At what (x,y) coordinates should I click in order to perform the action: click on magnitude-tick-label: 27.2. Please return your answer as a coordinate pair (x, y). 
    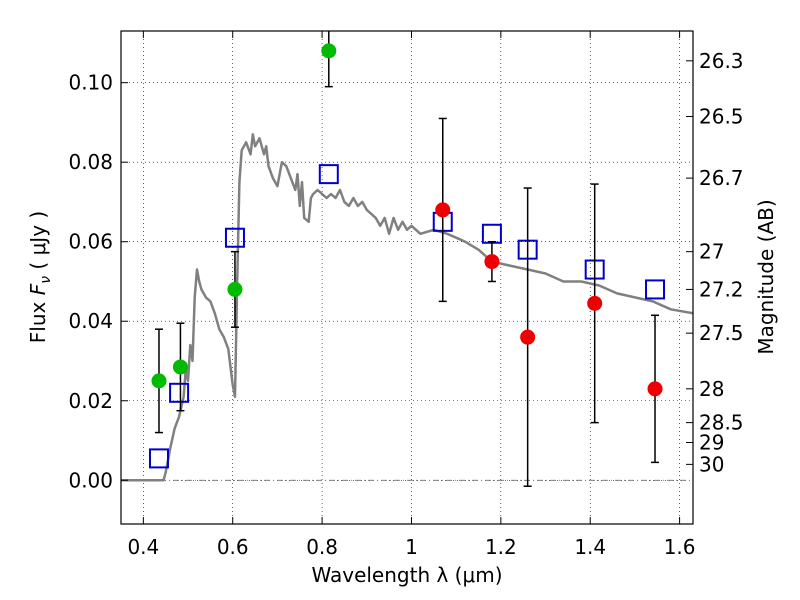
    Looking at the image, I should click on (721, 289).